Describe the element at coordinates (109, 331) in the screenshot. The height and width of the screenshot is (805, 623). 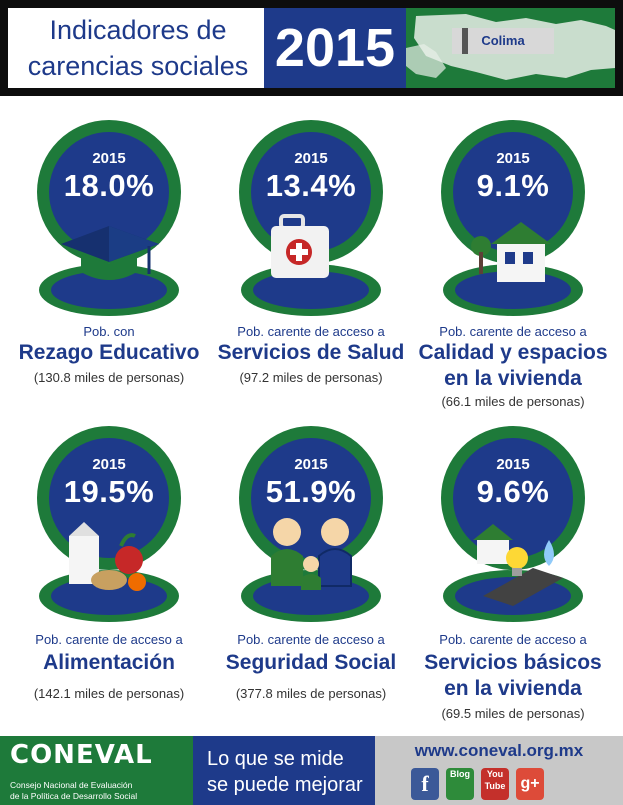
I see `indicator-prefix: Pob. con` at that location.